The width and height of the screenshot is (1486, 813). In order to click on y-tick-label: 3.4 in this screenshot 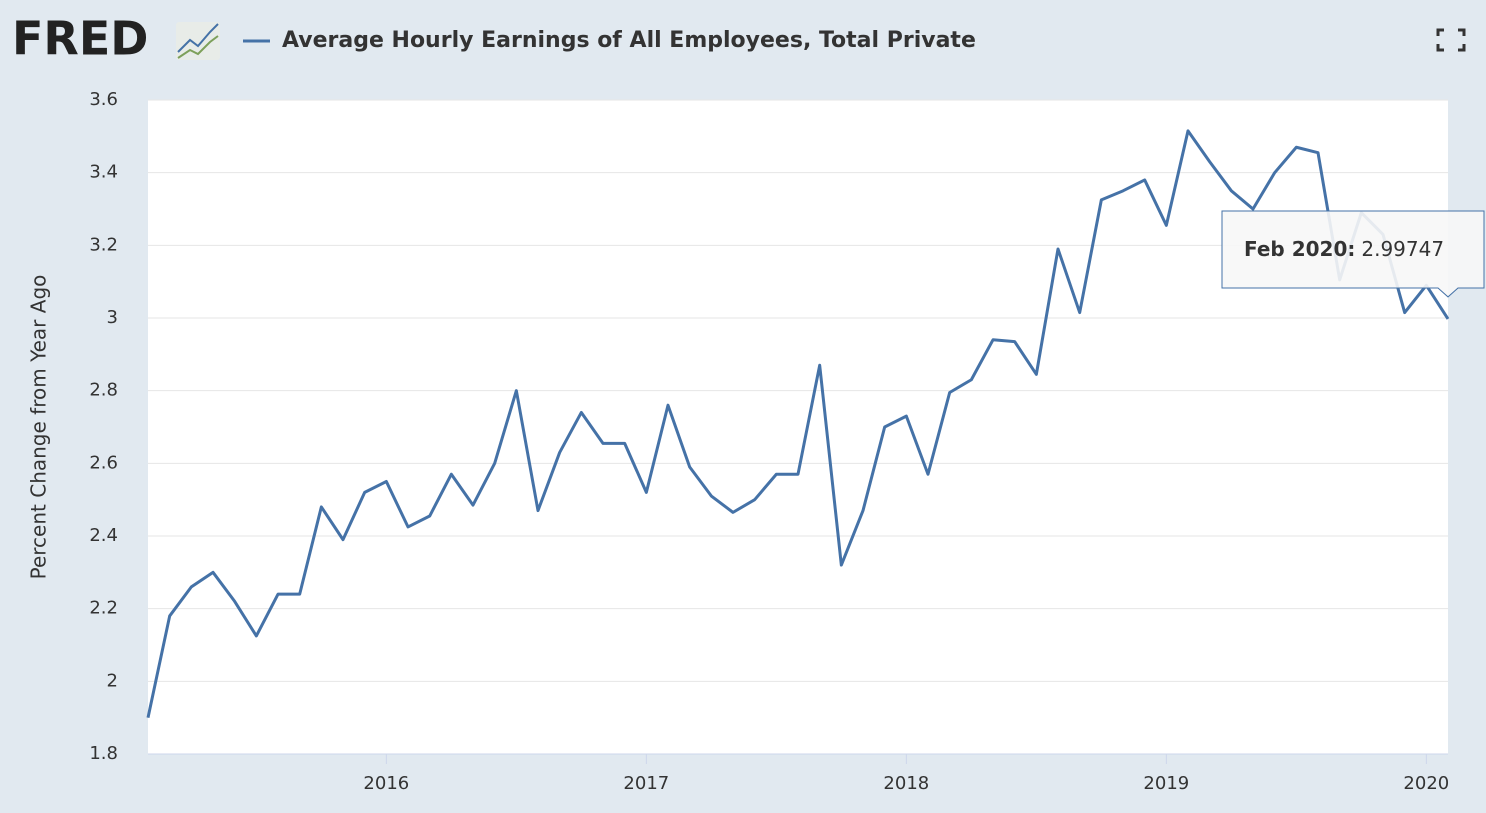, I will do `click(103, 172)`.